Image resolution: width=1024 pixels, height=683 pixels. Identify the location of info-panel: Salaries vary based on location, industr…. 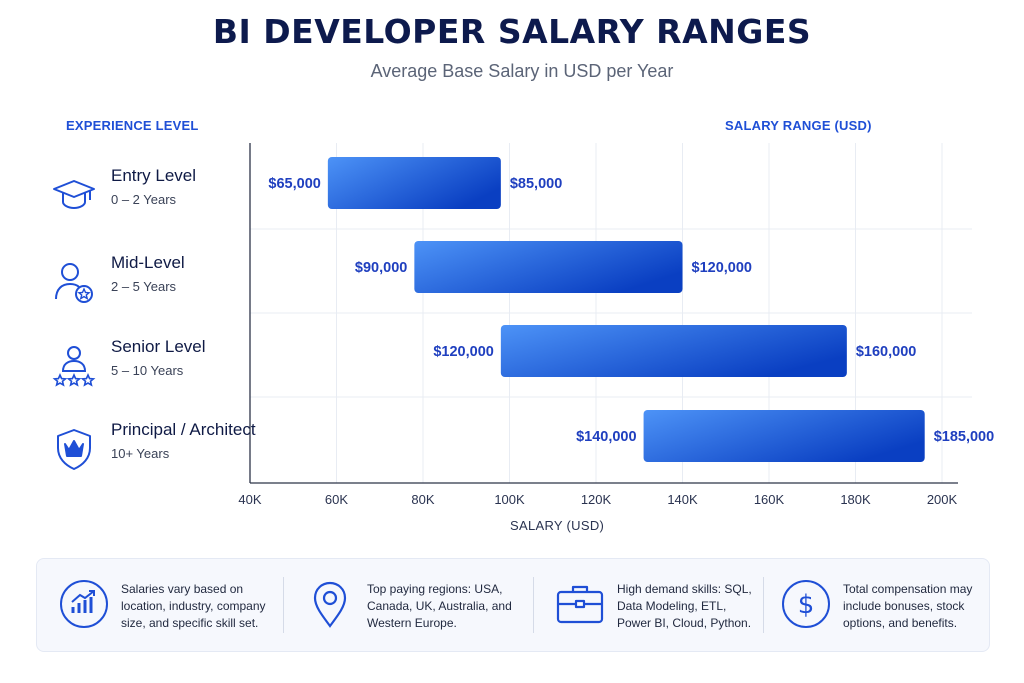
(513, 605).